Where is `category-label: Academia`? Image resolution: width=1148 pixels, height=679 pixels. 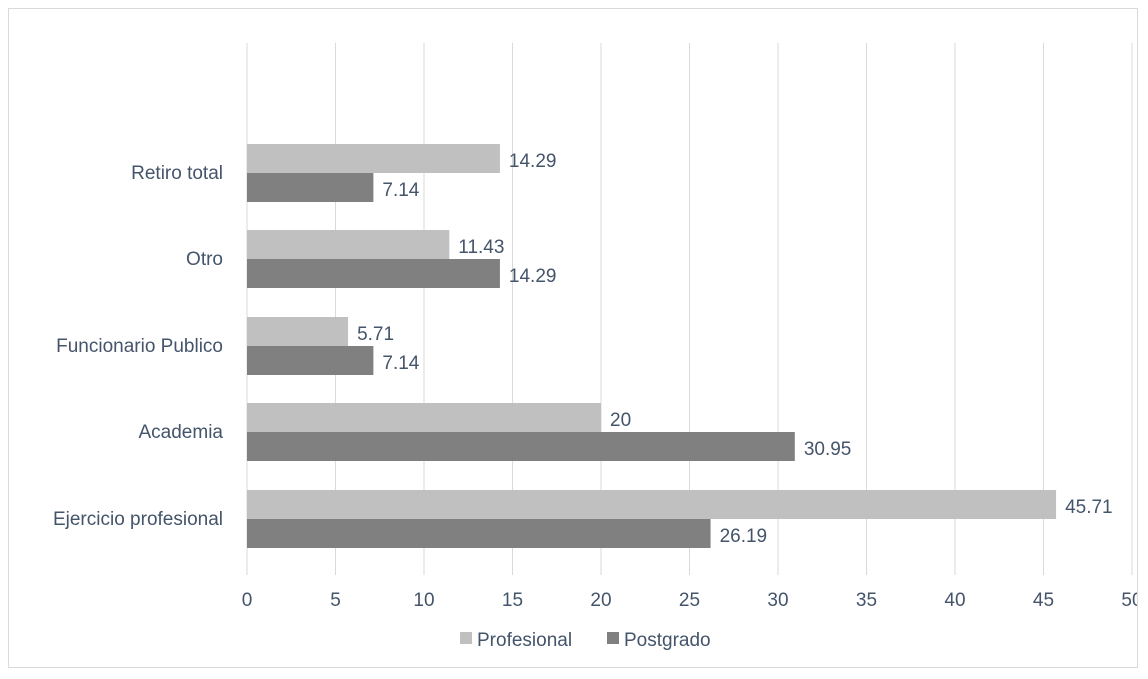 category-label: Academia is located at coordinates (181, 432).